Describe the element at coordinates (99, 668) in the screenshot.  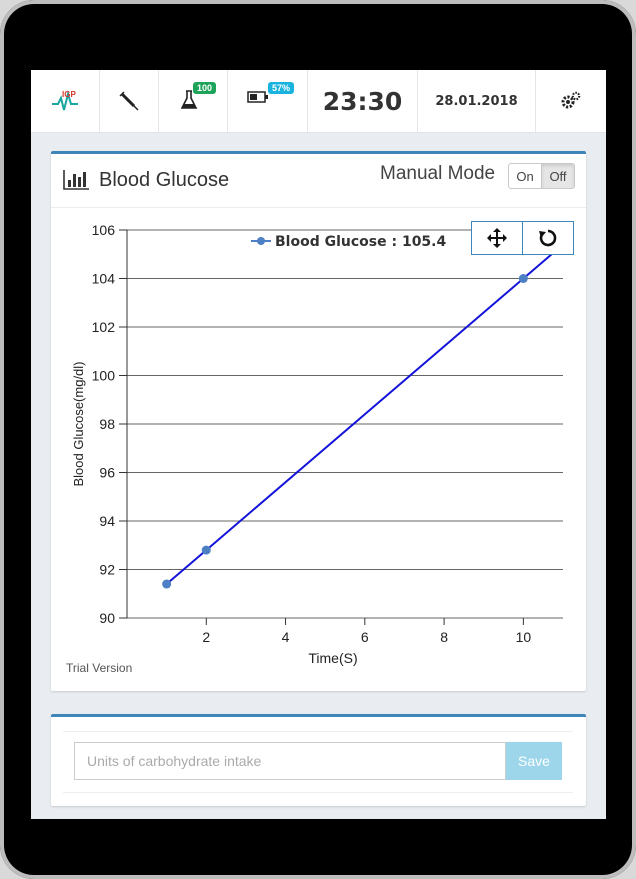
I see `trial-version-label: Trial Version` at that location.